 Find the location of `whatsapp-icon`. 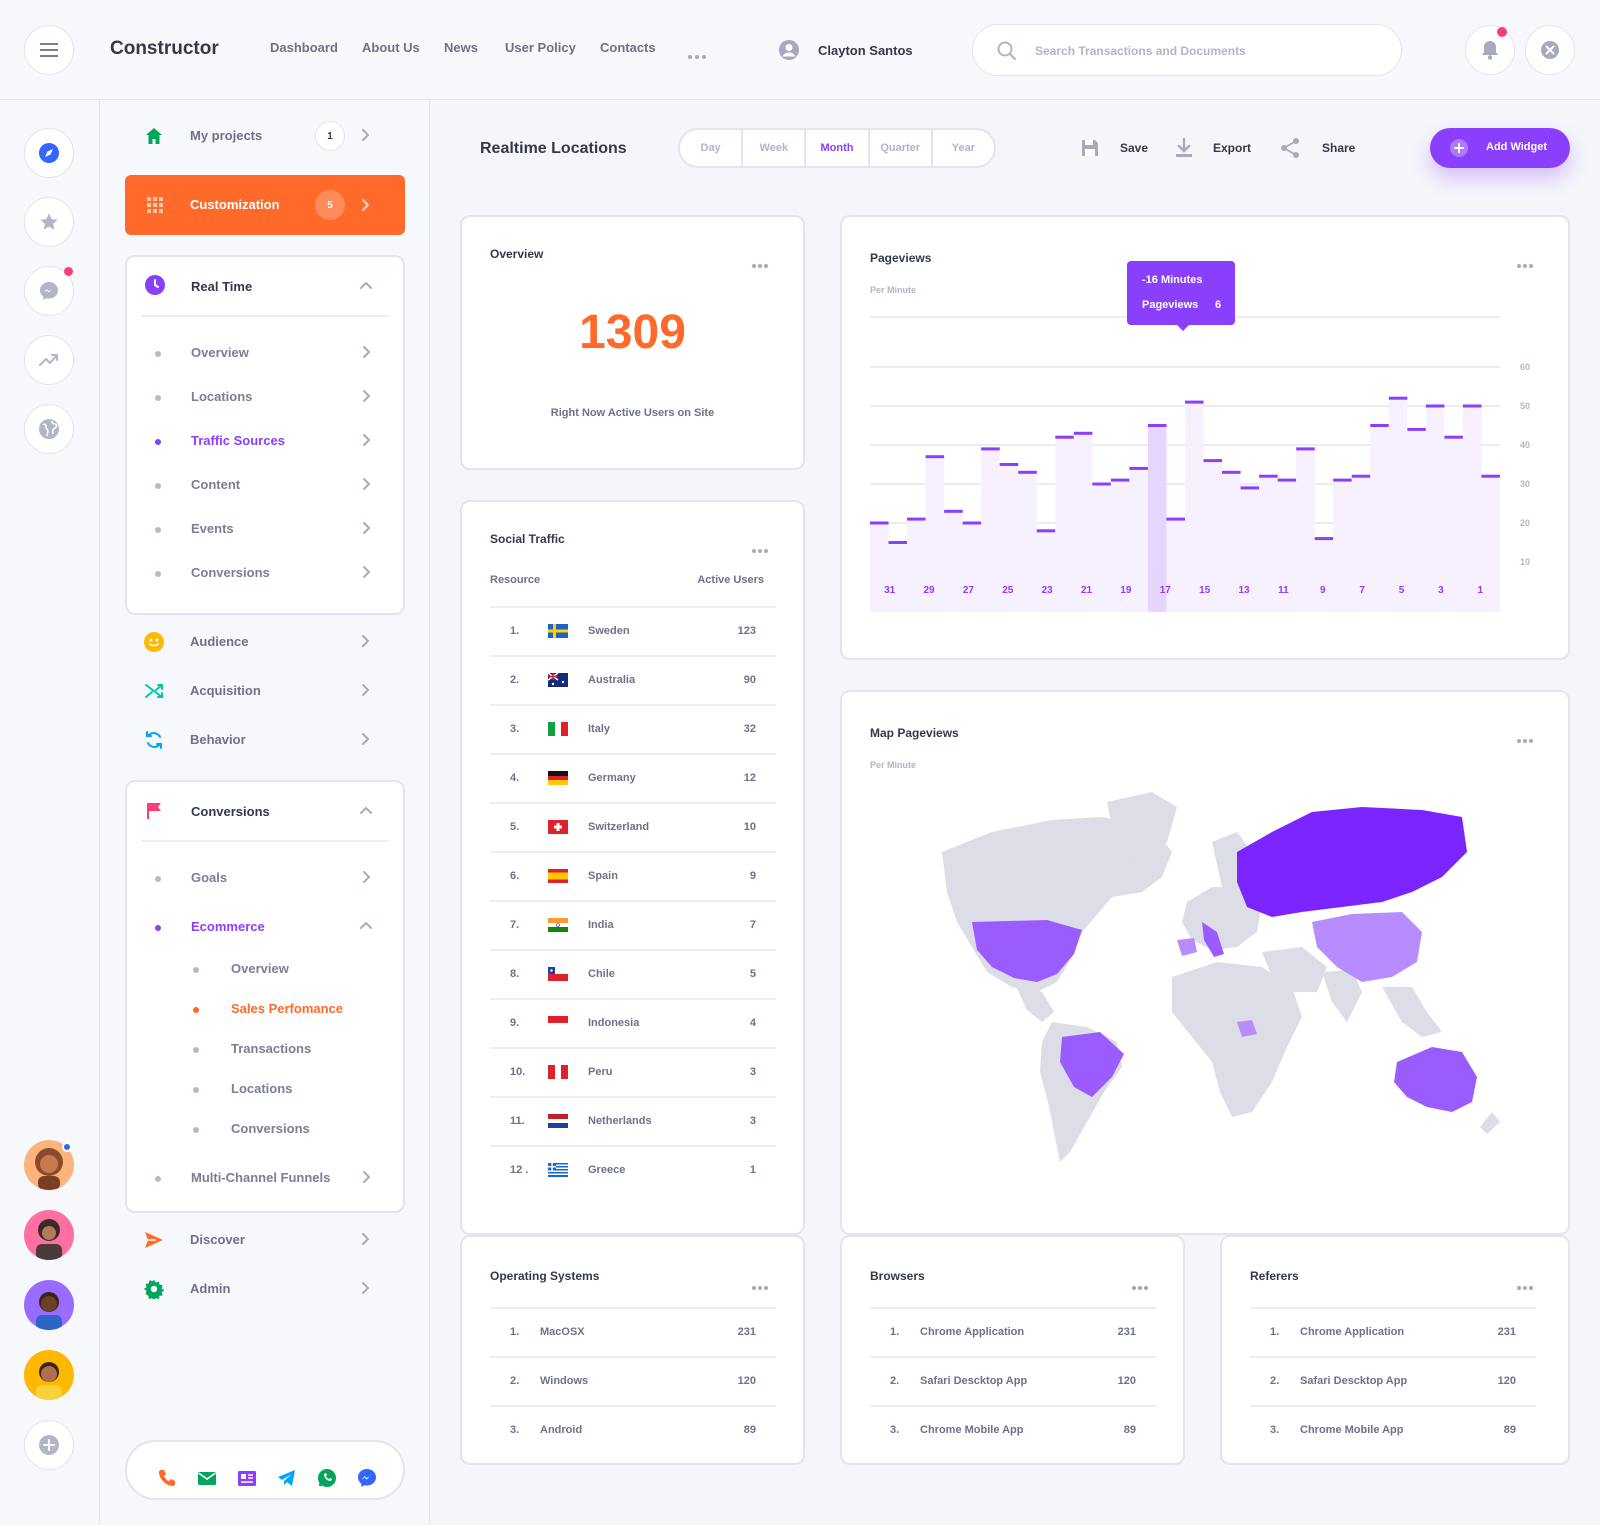

whatsapp-icon is located at coordinates (327, 1478).